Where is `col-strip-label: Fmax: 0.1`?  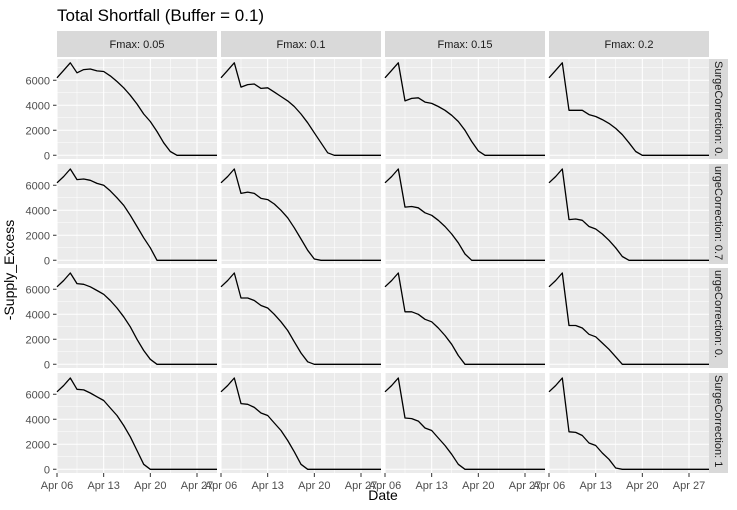 col-strip-label: Fmax: 0.1 is located at coordinates (301, 45).